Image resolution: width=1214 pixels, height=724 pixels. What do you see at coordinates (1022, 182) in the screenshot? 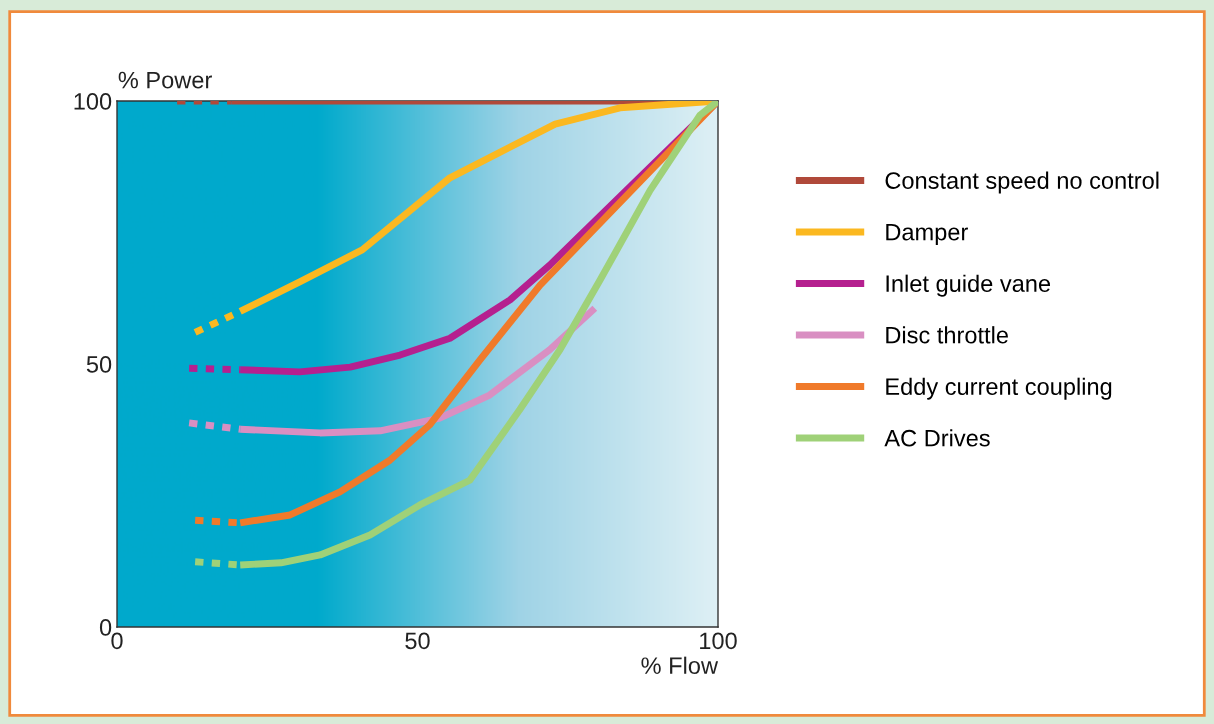
I see `legend-label: Constant speed no control` at bounding box center [1022, 182].